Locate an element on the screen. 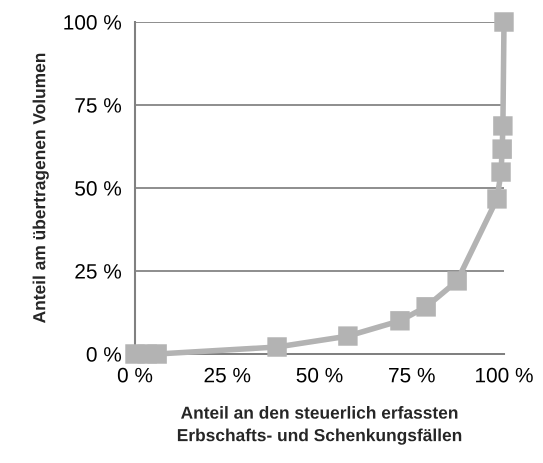 The height and width of the screenshot is (463, 543). y-axis-title: Anteil am übertragenen Volumen is located at coordinates (40, 188).